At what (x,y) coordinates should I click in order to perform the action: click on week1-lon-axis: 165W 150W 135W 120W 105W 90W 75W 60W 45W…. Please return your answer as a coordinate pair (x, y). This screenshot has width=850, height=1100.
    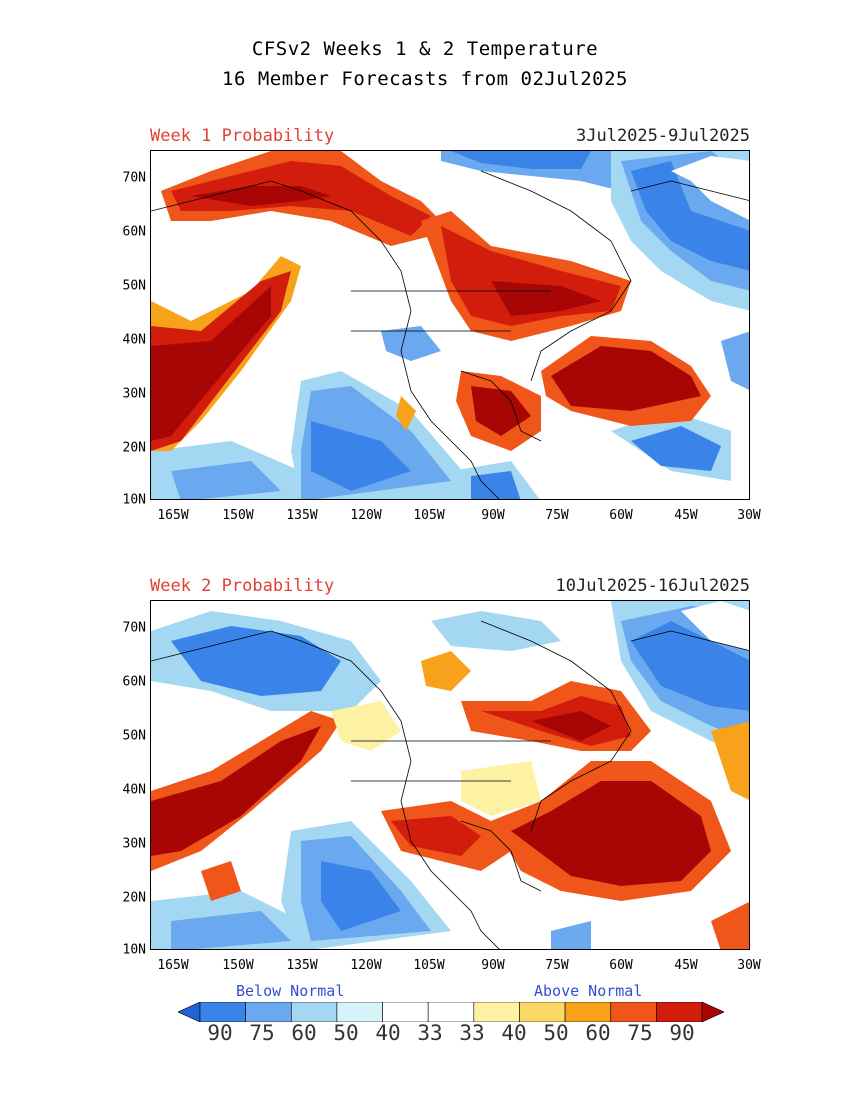
    Looking at the image, I should click on (425, 518).